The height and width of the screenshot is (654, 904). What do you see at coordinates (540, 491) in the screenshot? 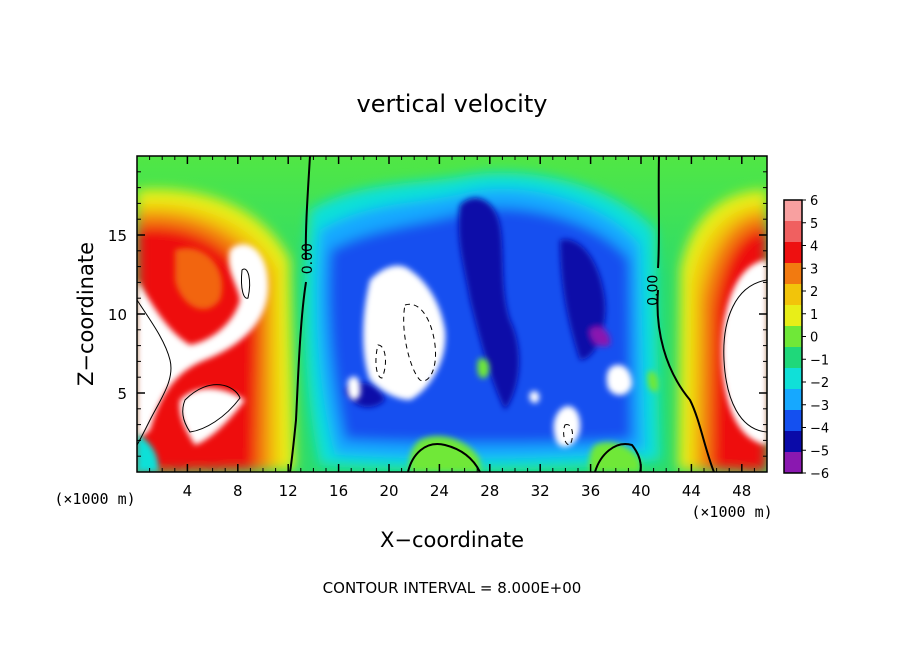
I see `x-tick-label: 32` at bounding box center [540, 491].